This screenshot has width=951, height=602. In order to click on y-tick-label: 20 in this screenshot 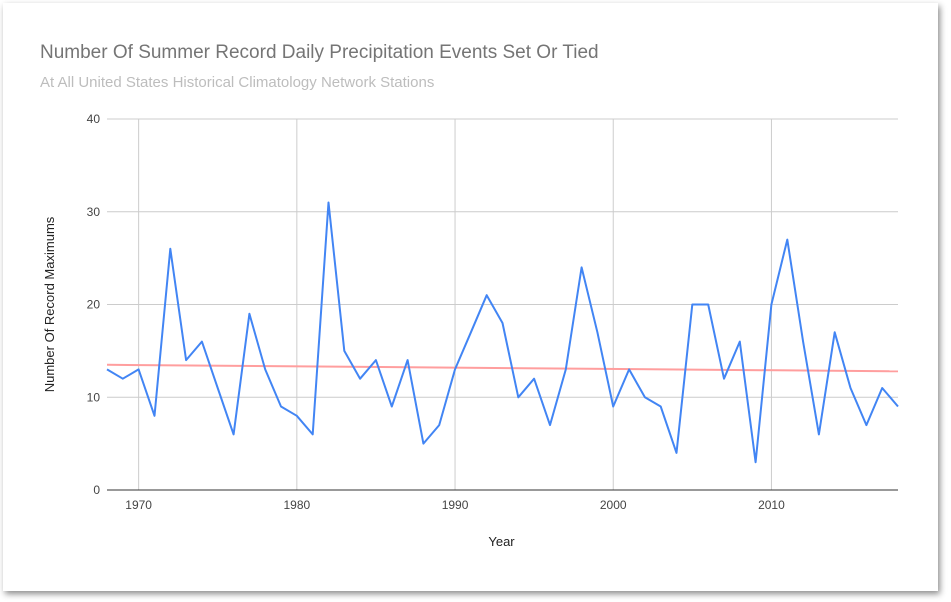, I will do `click(94, 305)`.